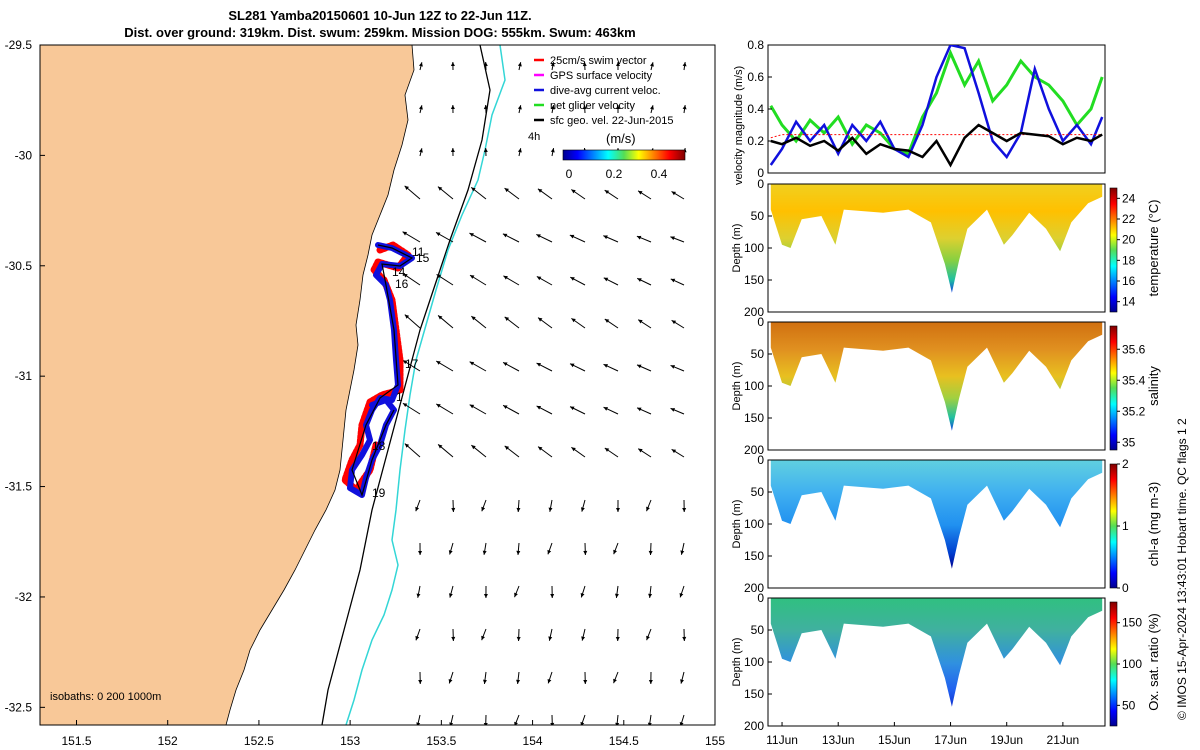 Image resolution: width=1200 pixels, height=750 pixels. I want to click on velocity-series-line, so click(936, 145).